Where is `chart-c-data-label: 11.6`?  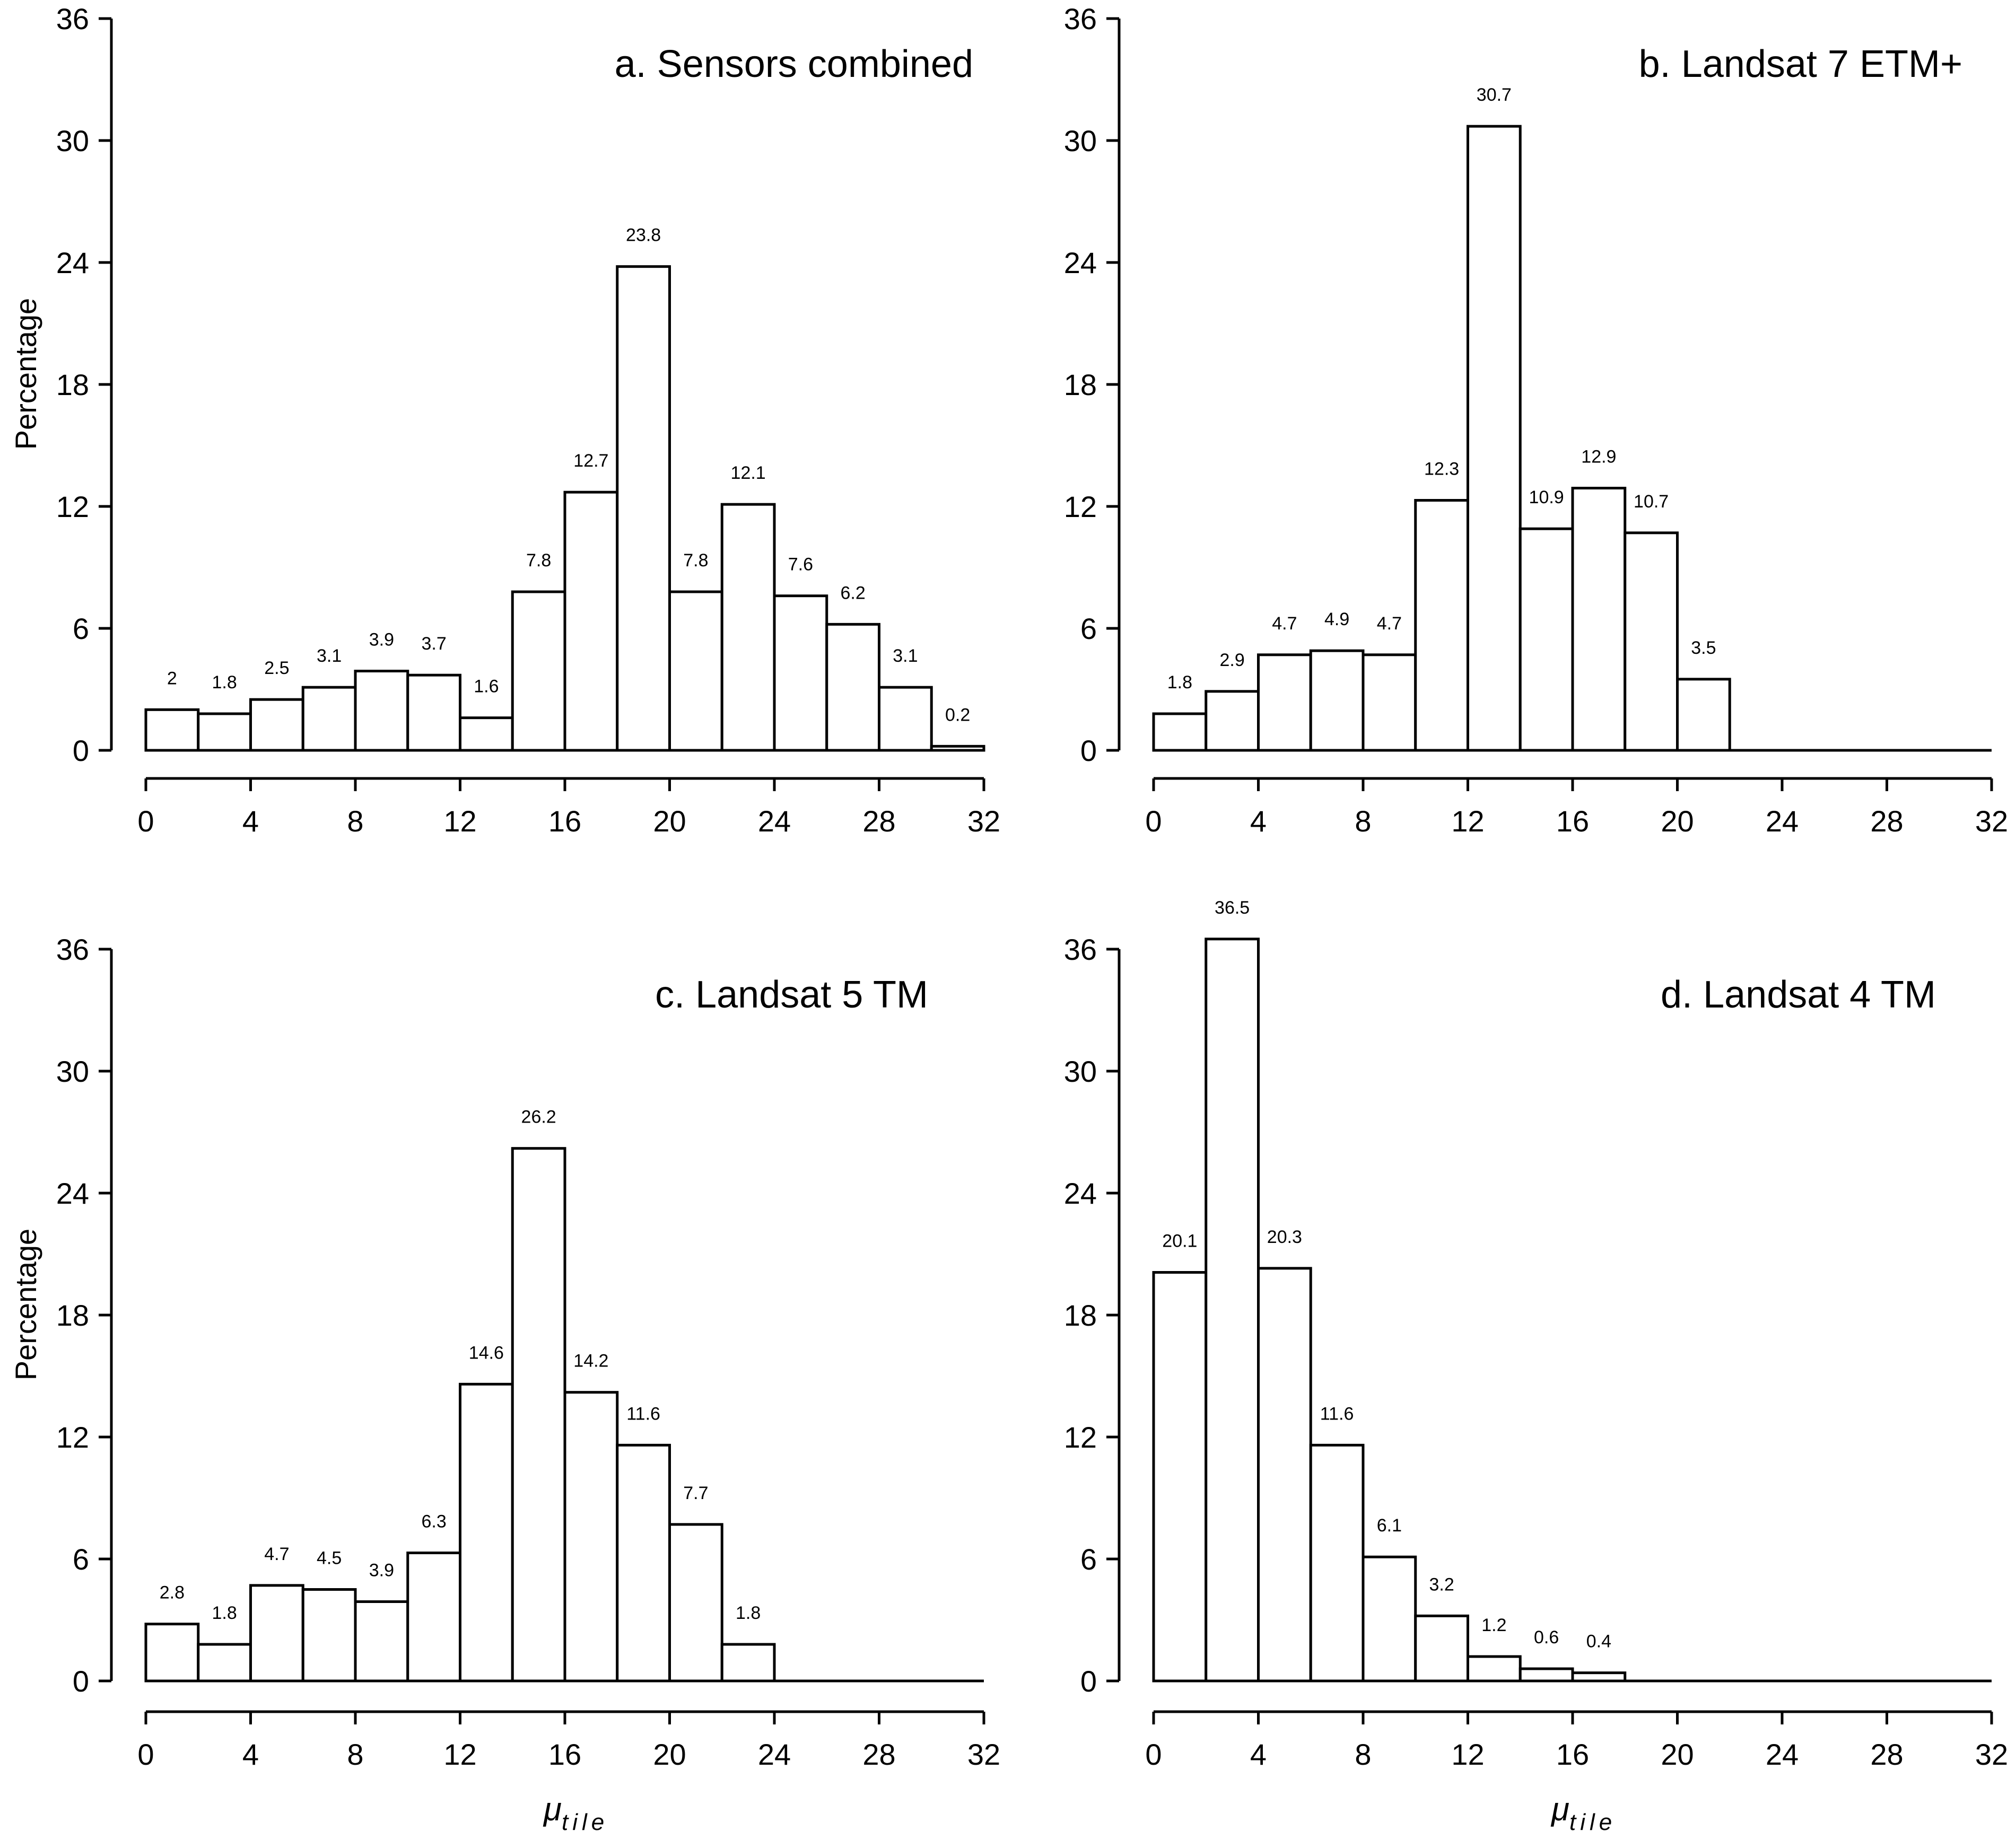 chart-c-data-label: 11.6 is located at coordinates (643, 1414).